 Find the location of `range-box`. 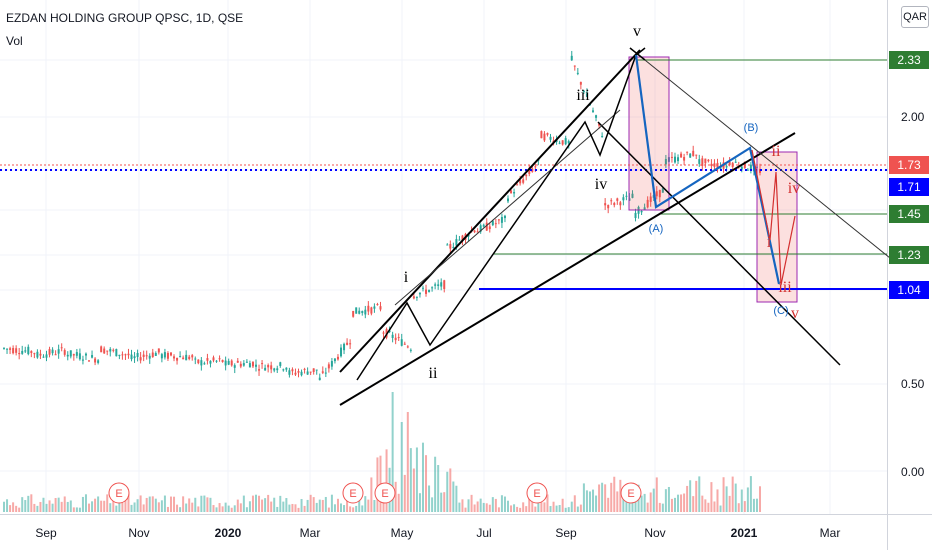

range-box is located at coordinates (649, 133).